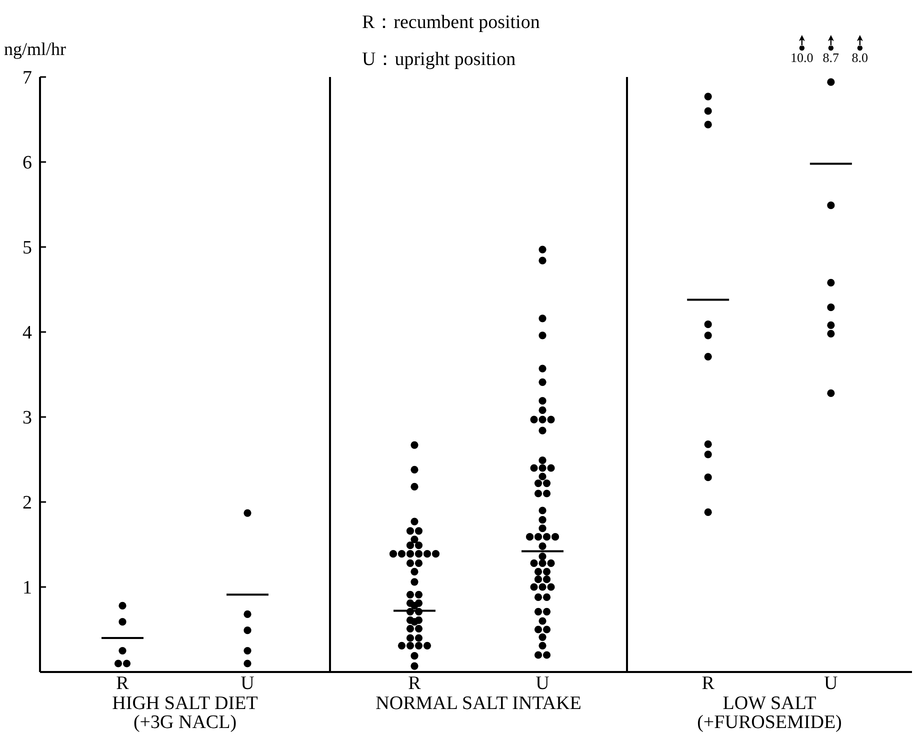 This screenshot has width=917, height=744. What do you see at coordinates (769, 713) in the screenshot?
I see `x-axis-title: LOW SALT (+FUROSEMIDE)` at bounding box center [769, 713].